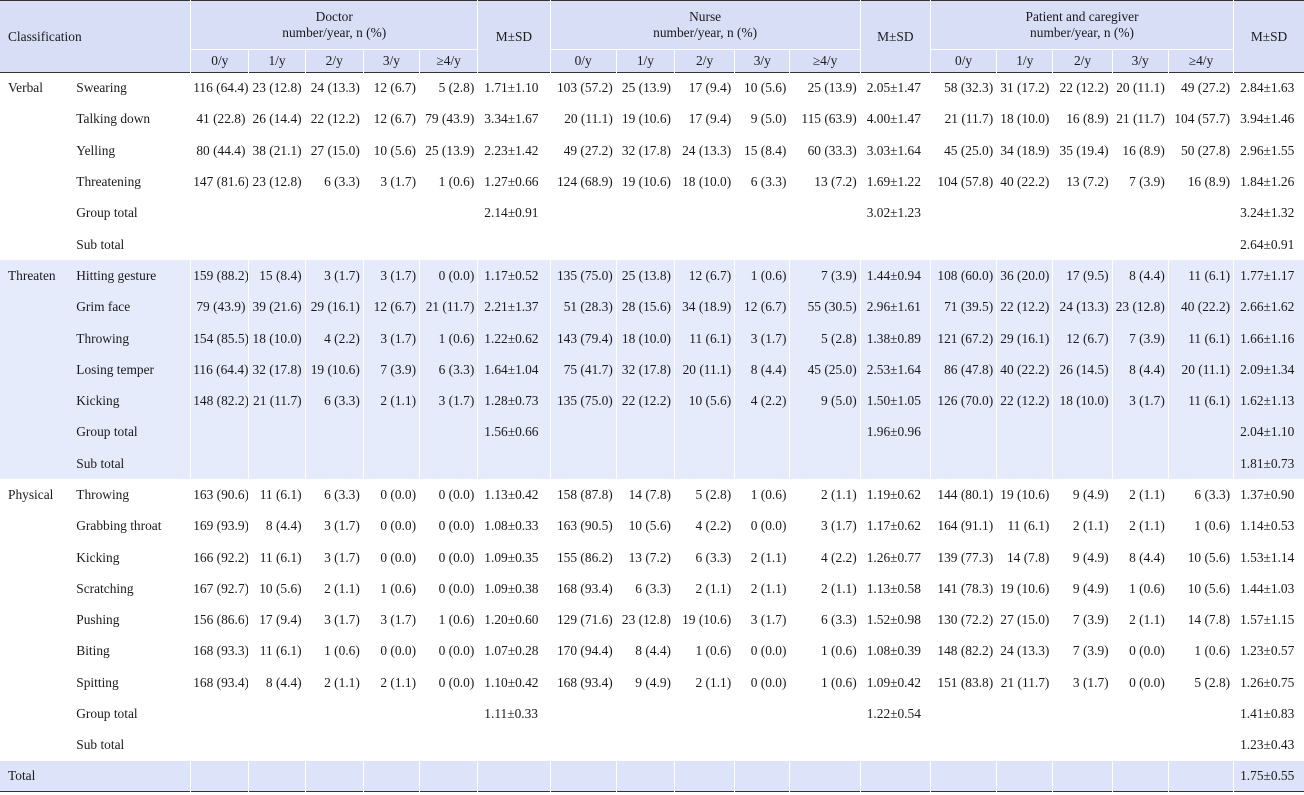 The image size is (1304, 795). What do you see at coordinates (391, 620) in the screenshot?
I see `doctor-count-cell: 3 (1.7)` at bounding box center [391, 620].